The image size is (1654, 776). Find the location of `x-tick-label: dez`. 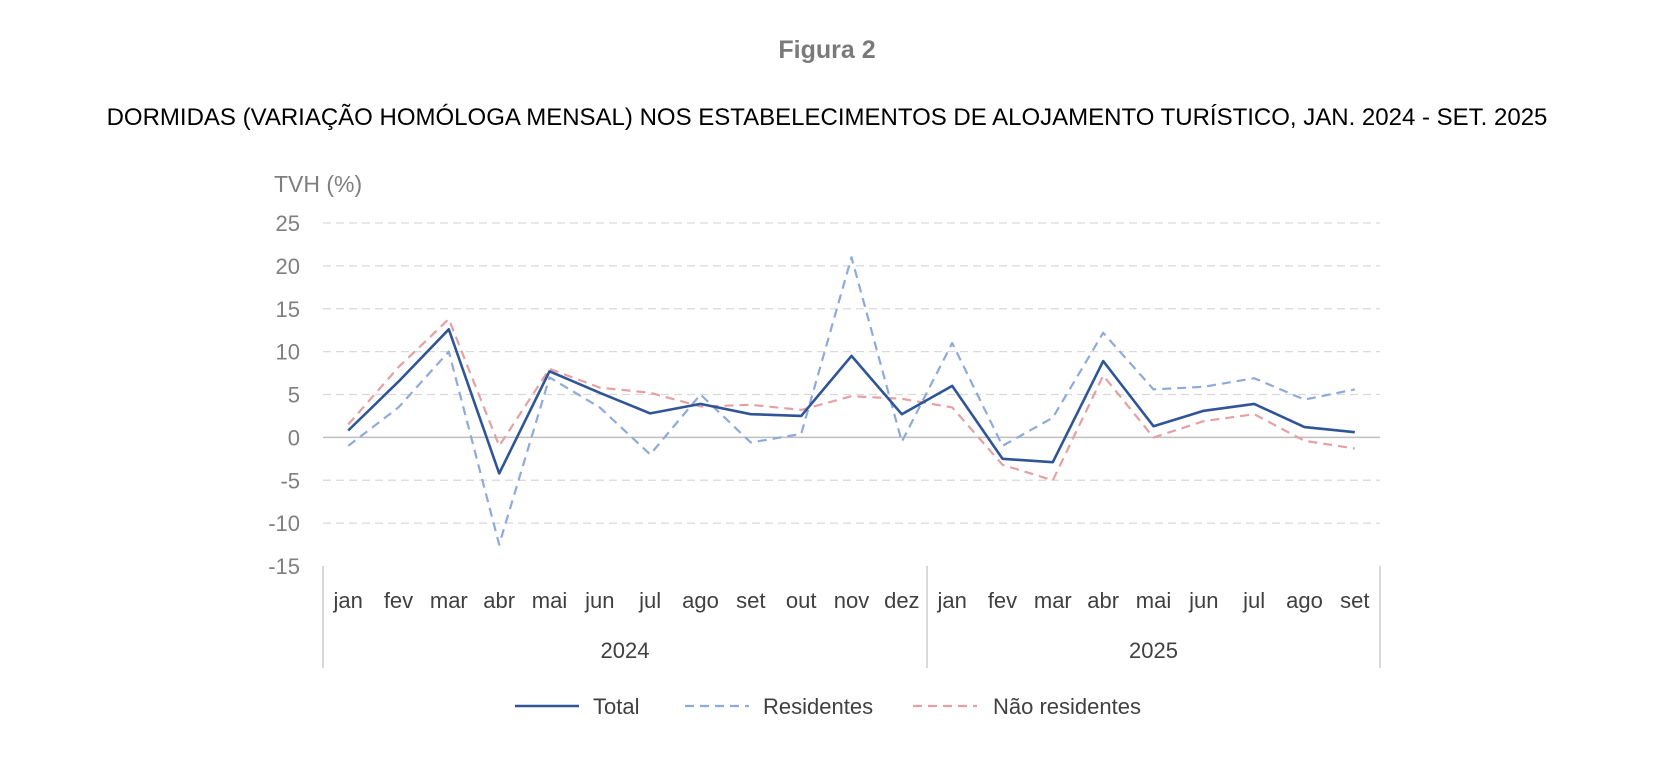

x-tick-label: dez is located at coordinates (901, 600).